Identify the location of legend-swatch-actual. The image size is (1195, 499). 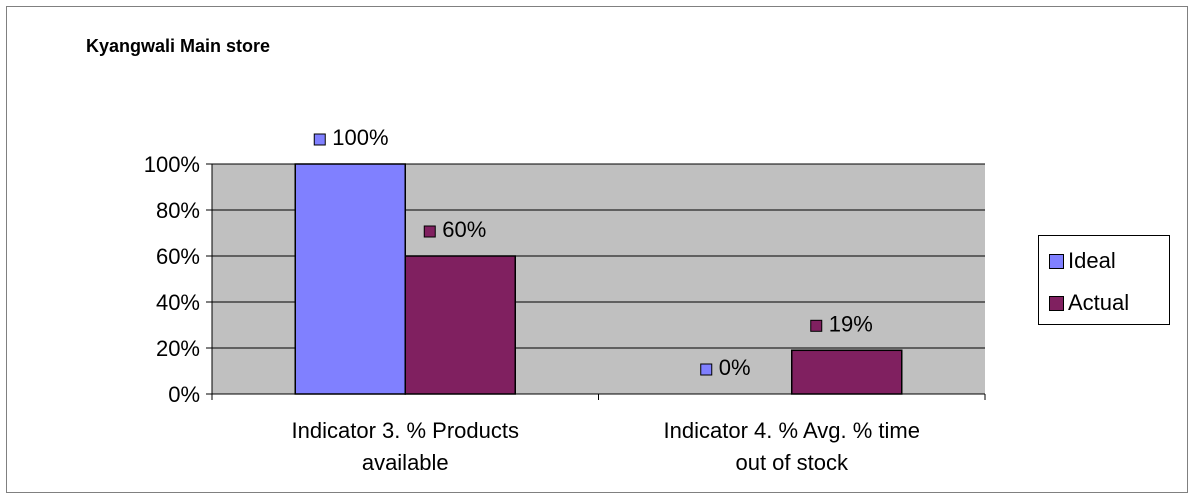
(1056, 303).